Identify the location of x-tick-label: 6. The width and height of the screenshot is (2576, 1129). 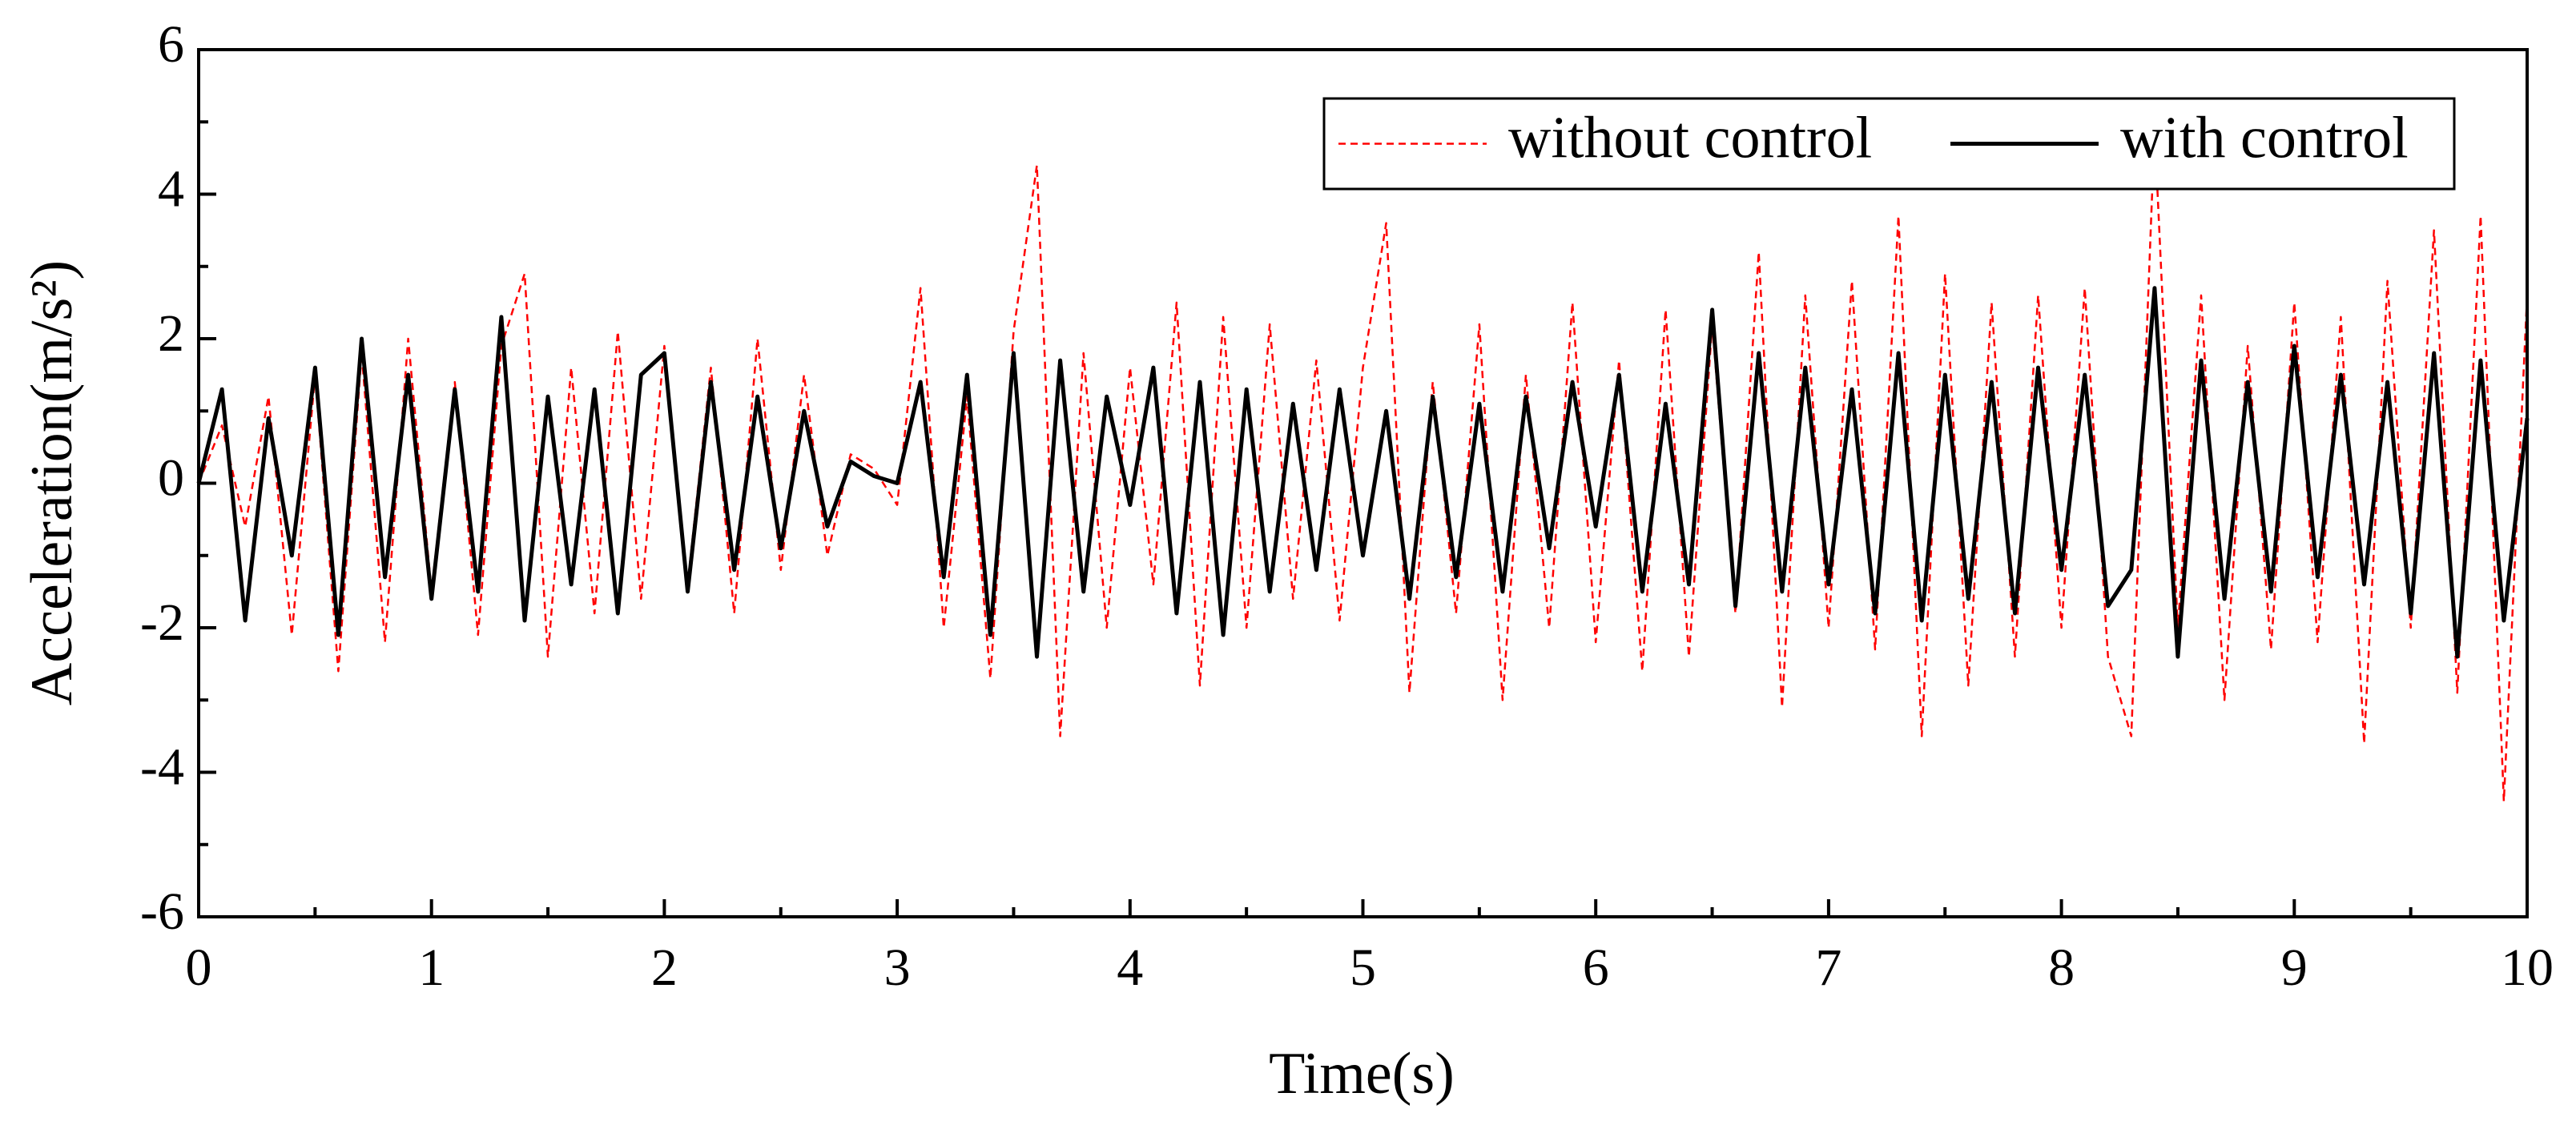
(1596, 967).